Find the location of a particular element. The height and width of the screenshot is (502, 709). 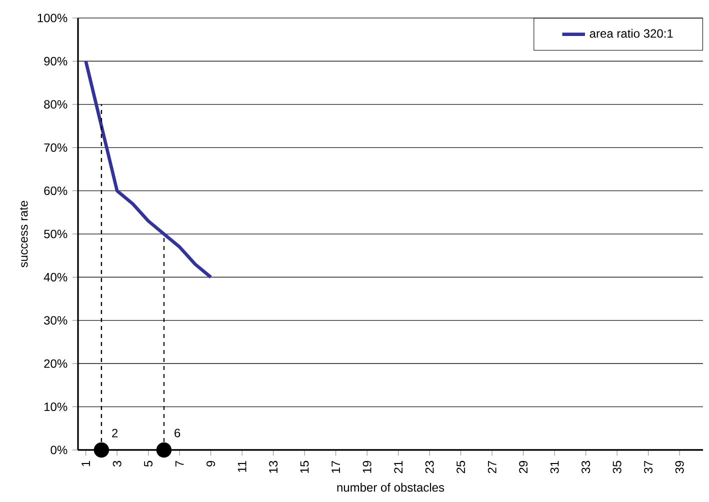

y-tick-label: 90% is located at coordinates (56, 61).